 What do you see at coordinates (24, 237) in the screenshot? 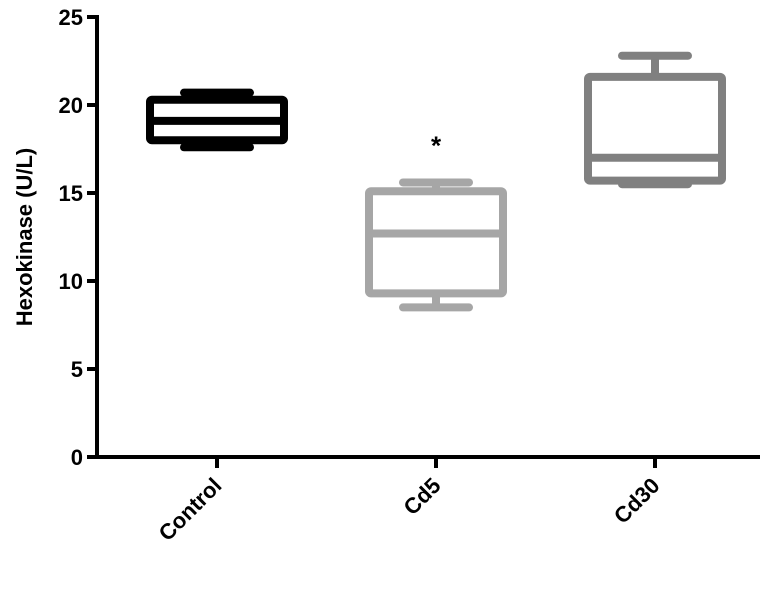
I see `y-axis-label: Hexokinase (U/L)` at bounding box center [24, 237].